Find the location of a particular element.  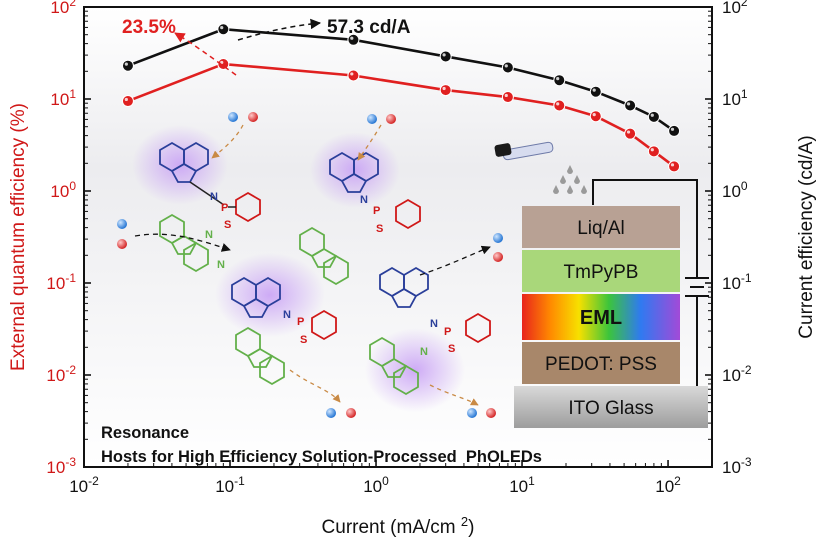

y-axis-title-left: External quantum efficiency (%) is located at coordinates (18, 237).